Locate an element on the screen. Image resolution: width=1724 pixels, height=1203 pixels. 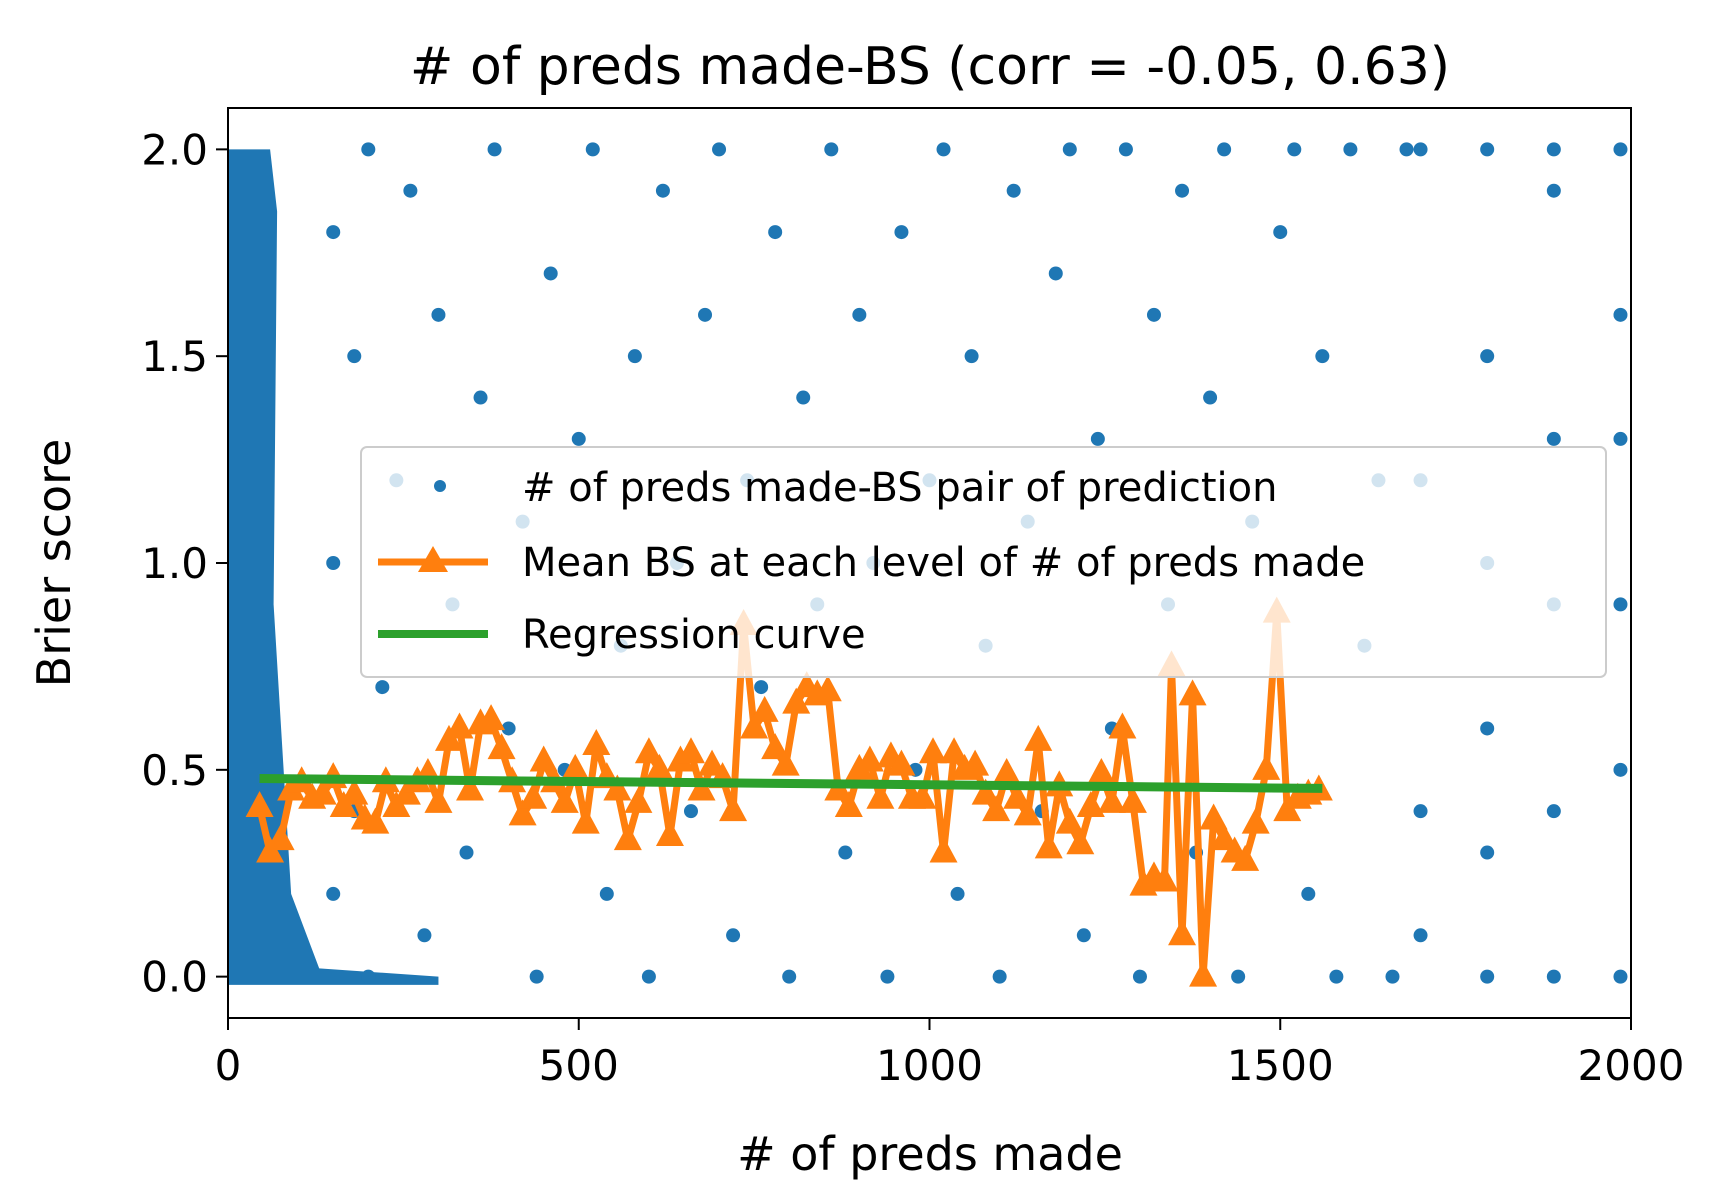
x-tick-label: 500 is located at coordinates (579, 1065).